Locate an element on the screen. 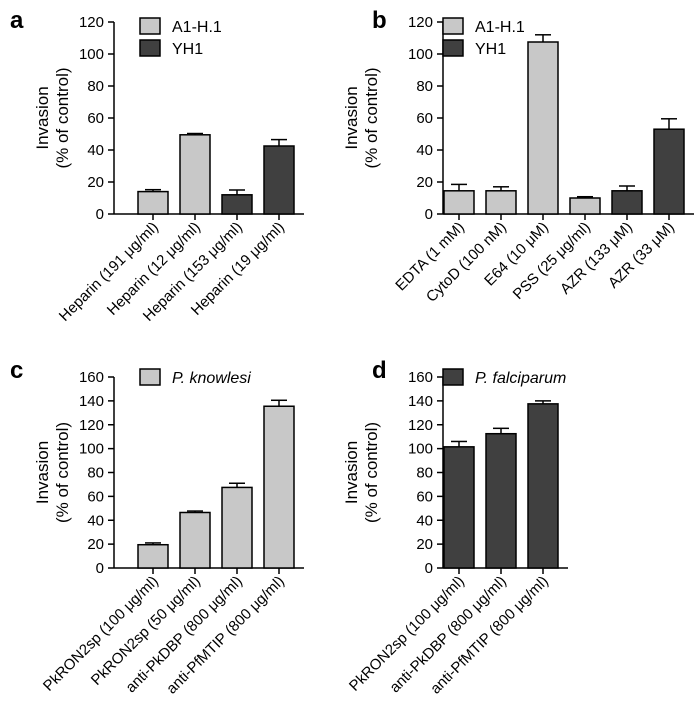 This screenshot has width=700, height=706. panel-letter-b: b is located at coordinates (379, 20).